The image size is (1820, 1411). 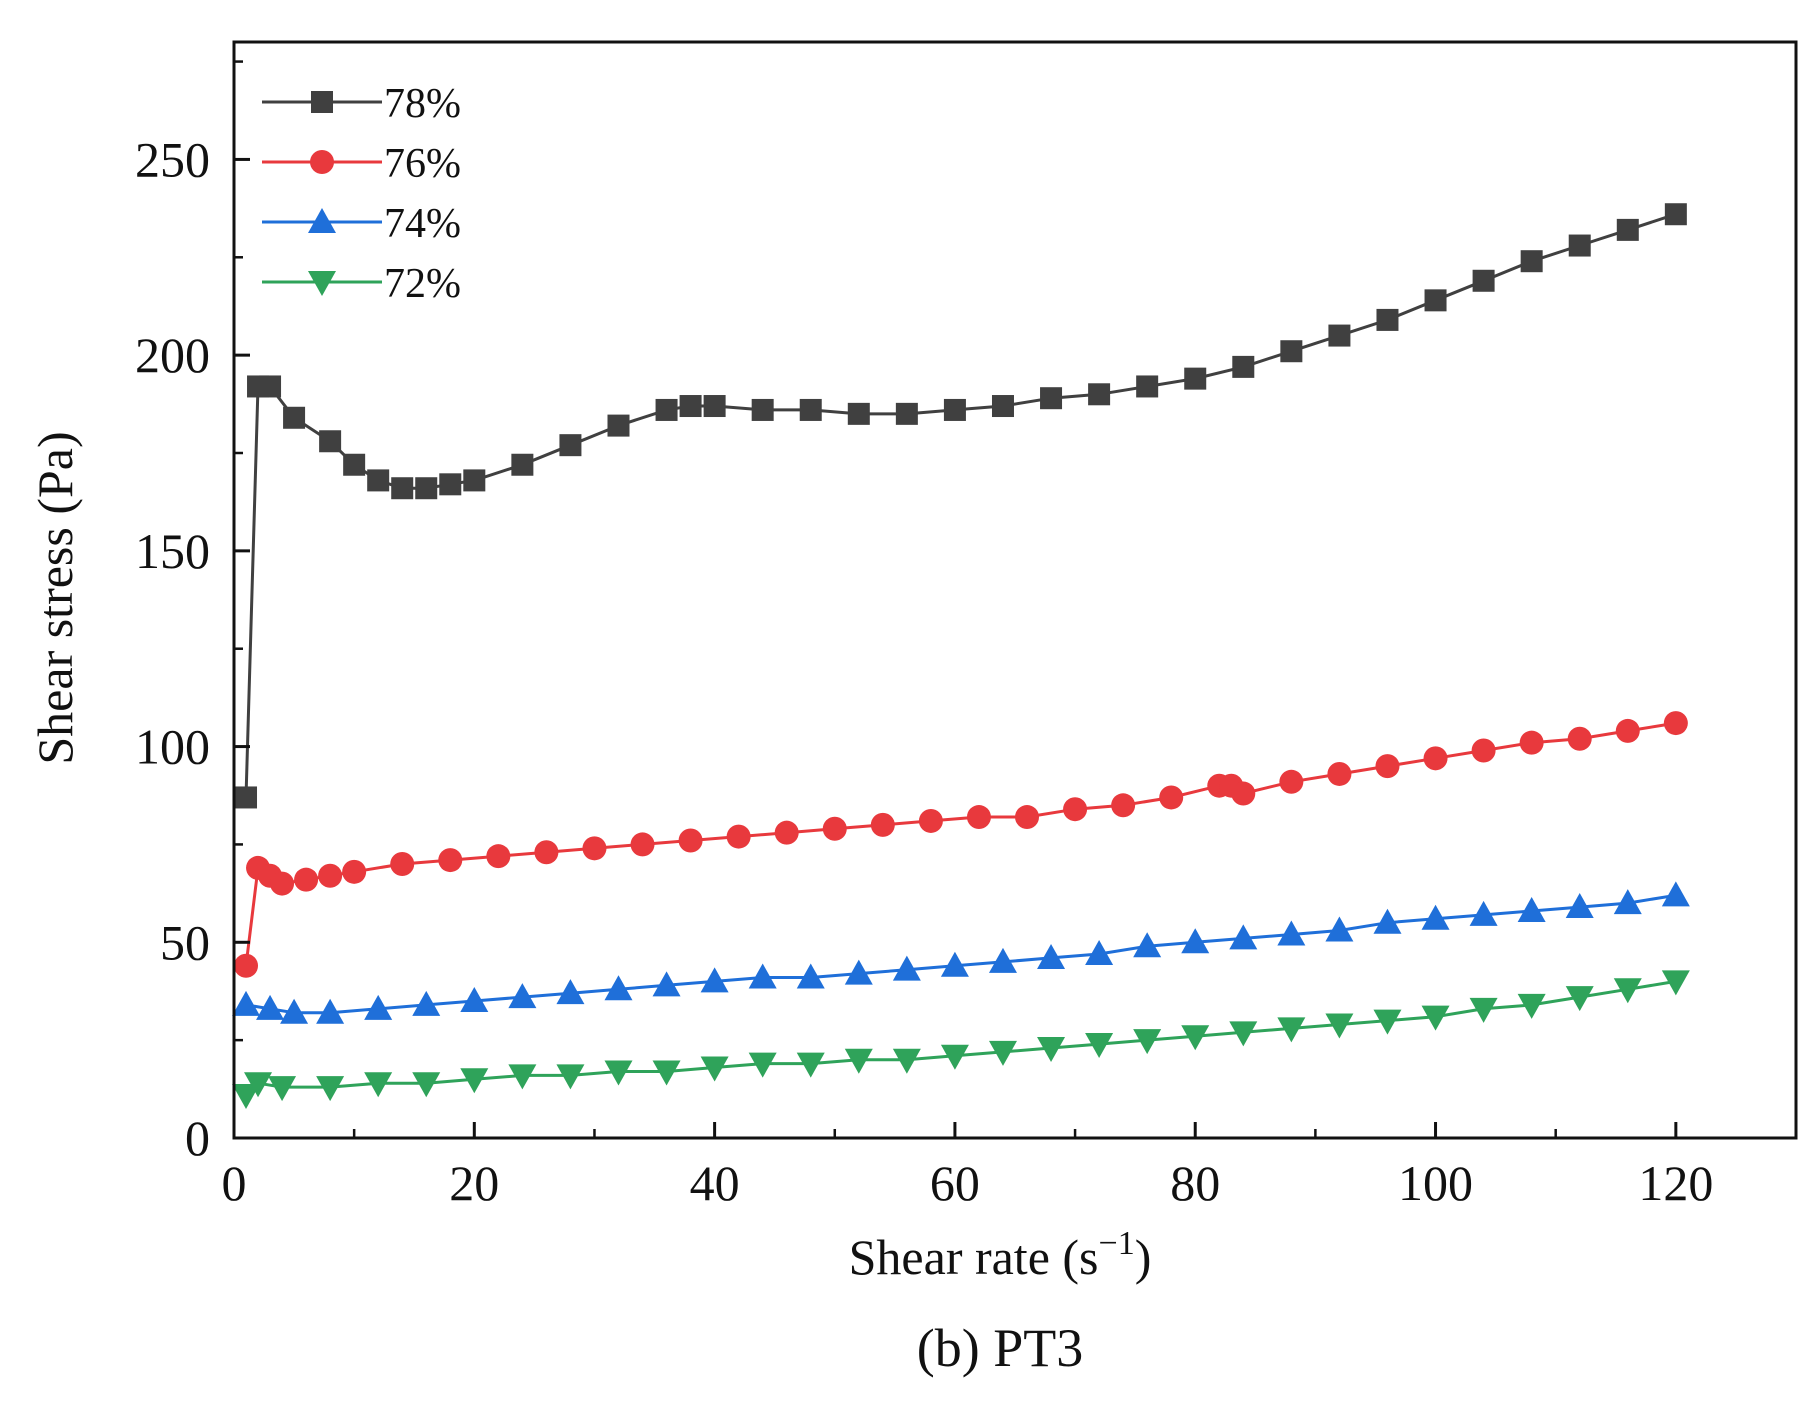 What do you see at coordinates (1143, 1257) in the screenshot?
I see `x-axis-title-close: )` at bounding box center [1143, 1257].